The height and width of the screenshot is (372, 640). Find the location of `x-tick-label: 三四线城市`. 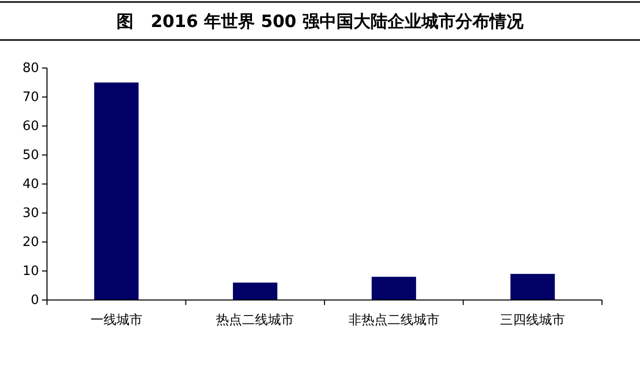

x-tick-label: 三四线城市 is located at coordinates (533, 320).